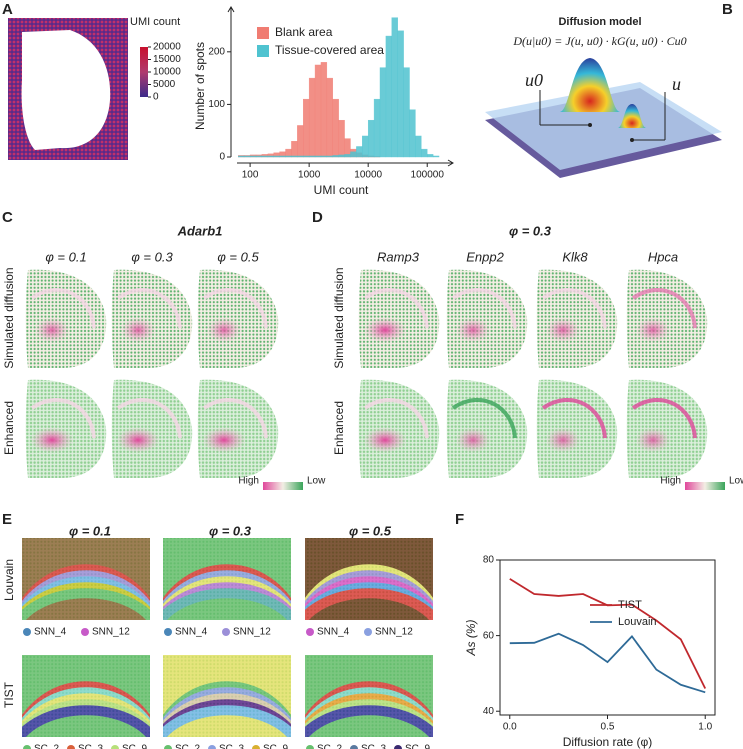  I want to click on peak-small, so click(632, 116).